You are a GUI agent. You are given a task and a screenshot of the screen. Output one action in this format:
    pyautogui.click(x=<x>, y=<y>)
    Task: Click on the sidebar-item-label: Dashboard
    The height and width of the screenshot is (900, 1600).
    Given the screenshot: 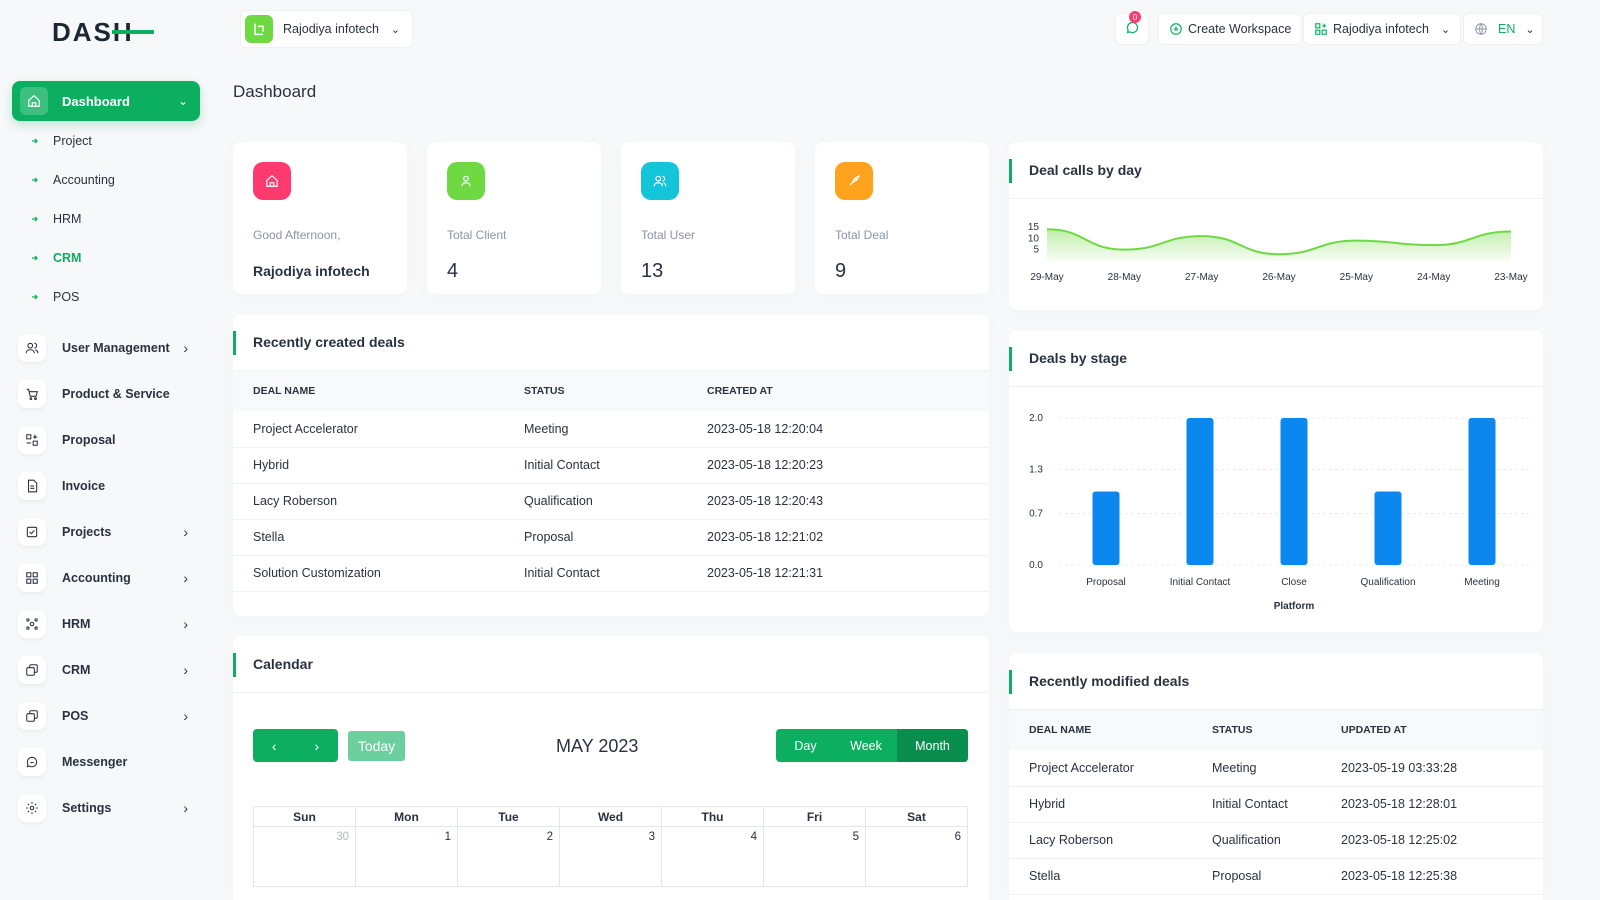 What is the action you would take?
    pyautogui.click(x=96, y=101)
    